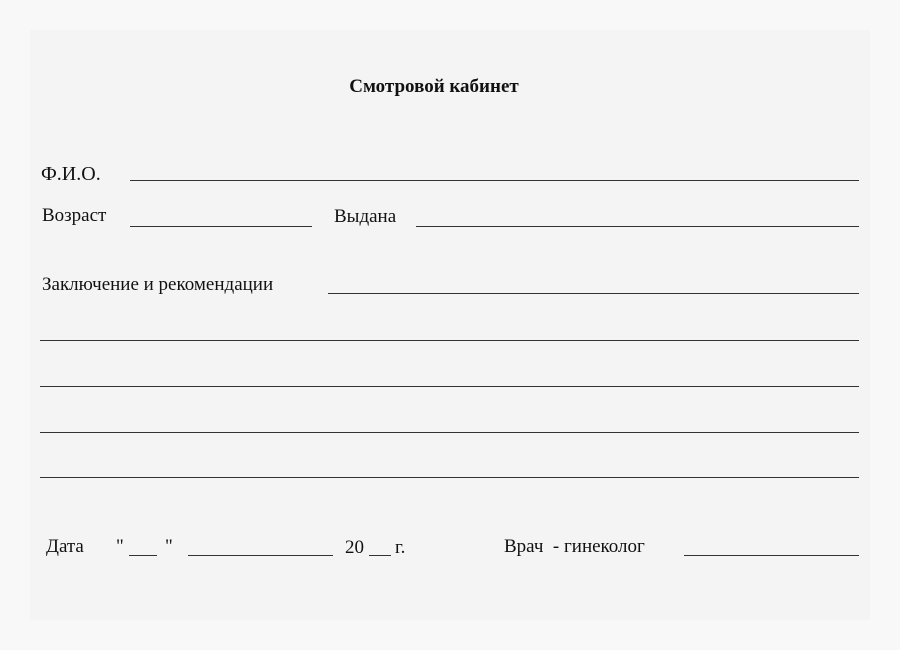 Image resolution: width=900 pixels, height=650 pixels. I want to click on year-field, so click(380, 555).